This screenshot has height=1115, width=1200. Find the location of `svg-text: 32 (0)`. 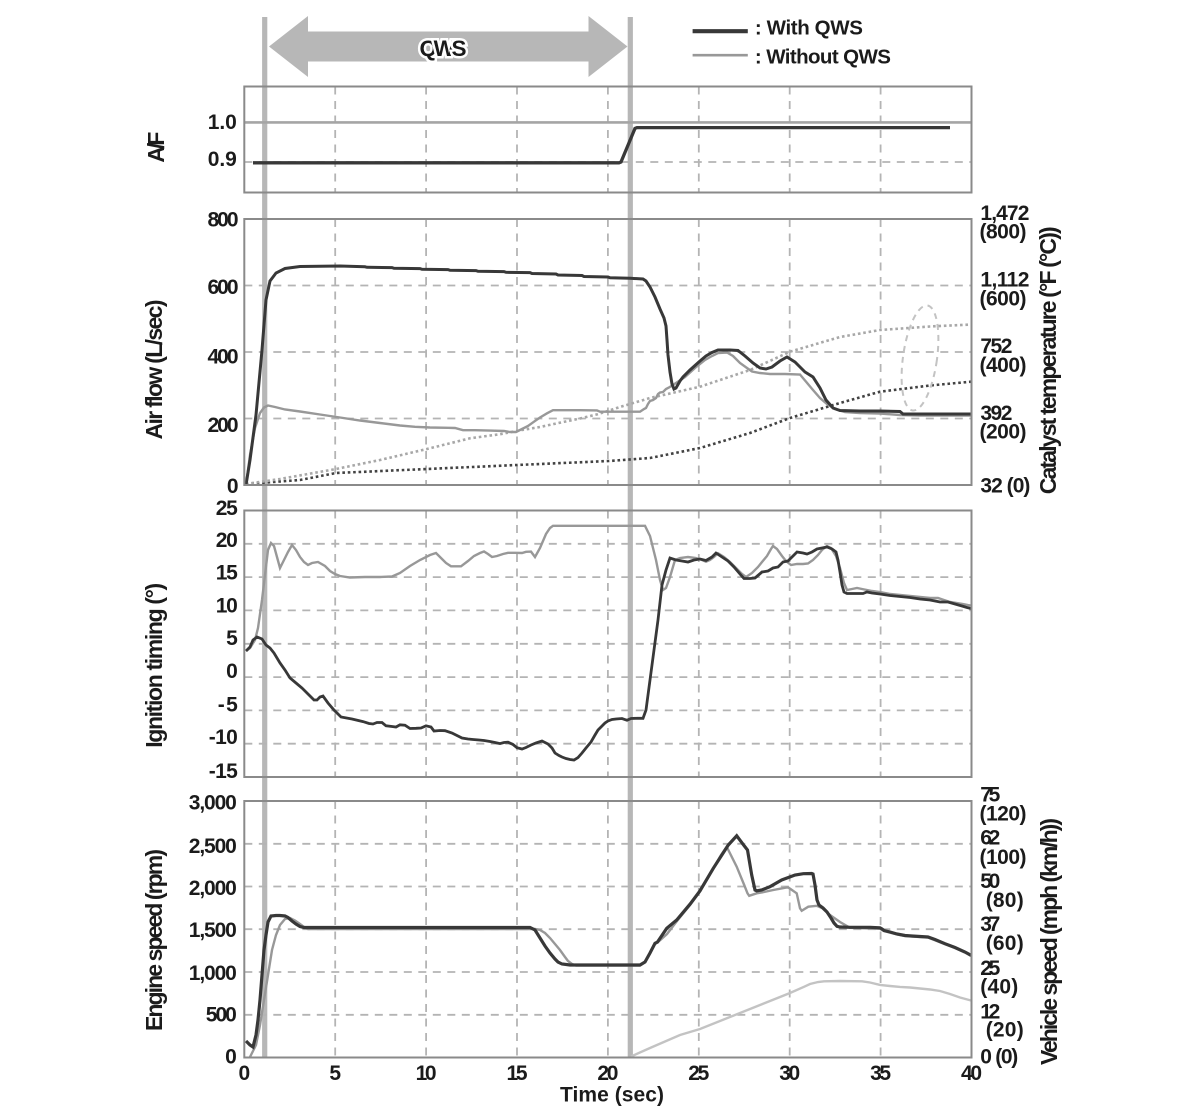

svg-text: 32 (0) is located at coordinates (1005, 485).